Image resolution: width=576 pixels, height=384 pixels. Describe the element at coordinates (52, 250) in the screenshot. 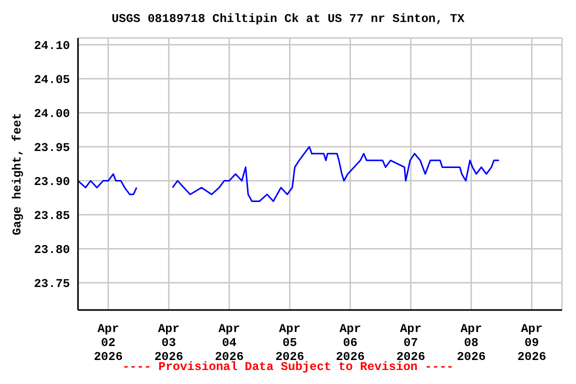

I see `y-tick-label: 23.80` at that location.